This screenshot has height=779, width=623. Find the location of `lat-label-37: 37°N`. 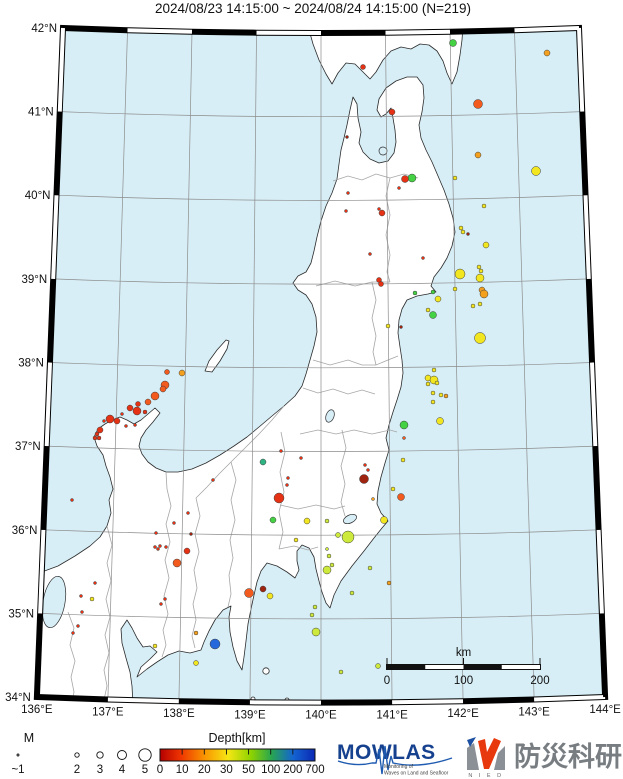

lat-label-37: 37°N is located at coordinates (28, 447).